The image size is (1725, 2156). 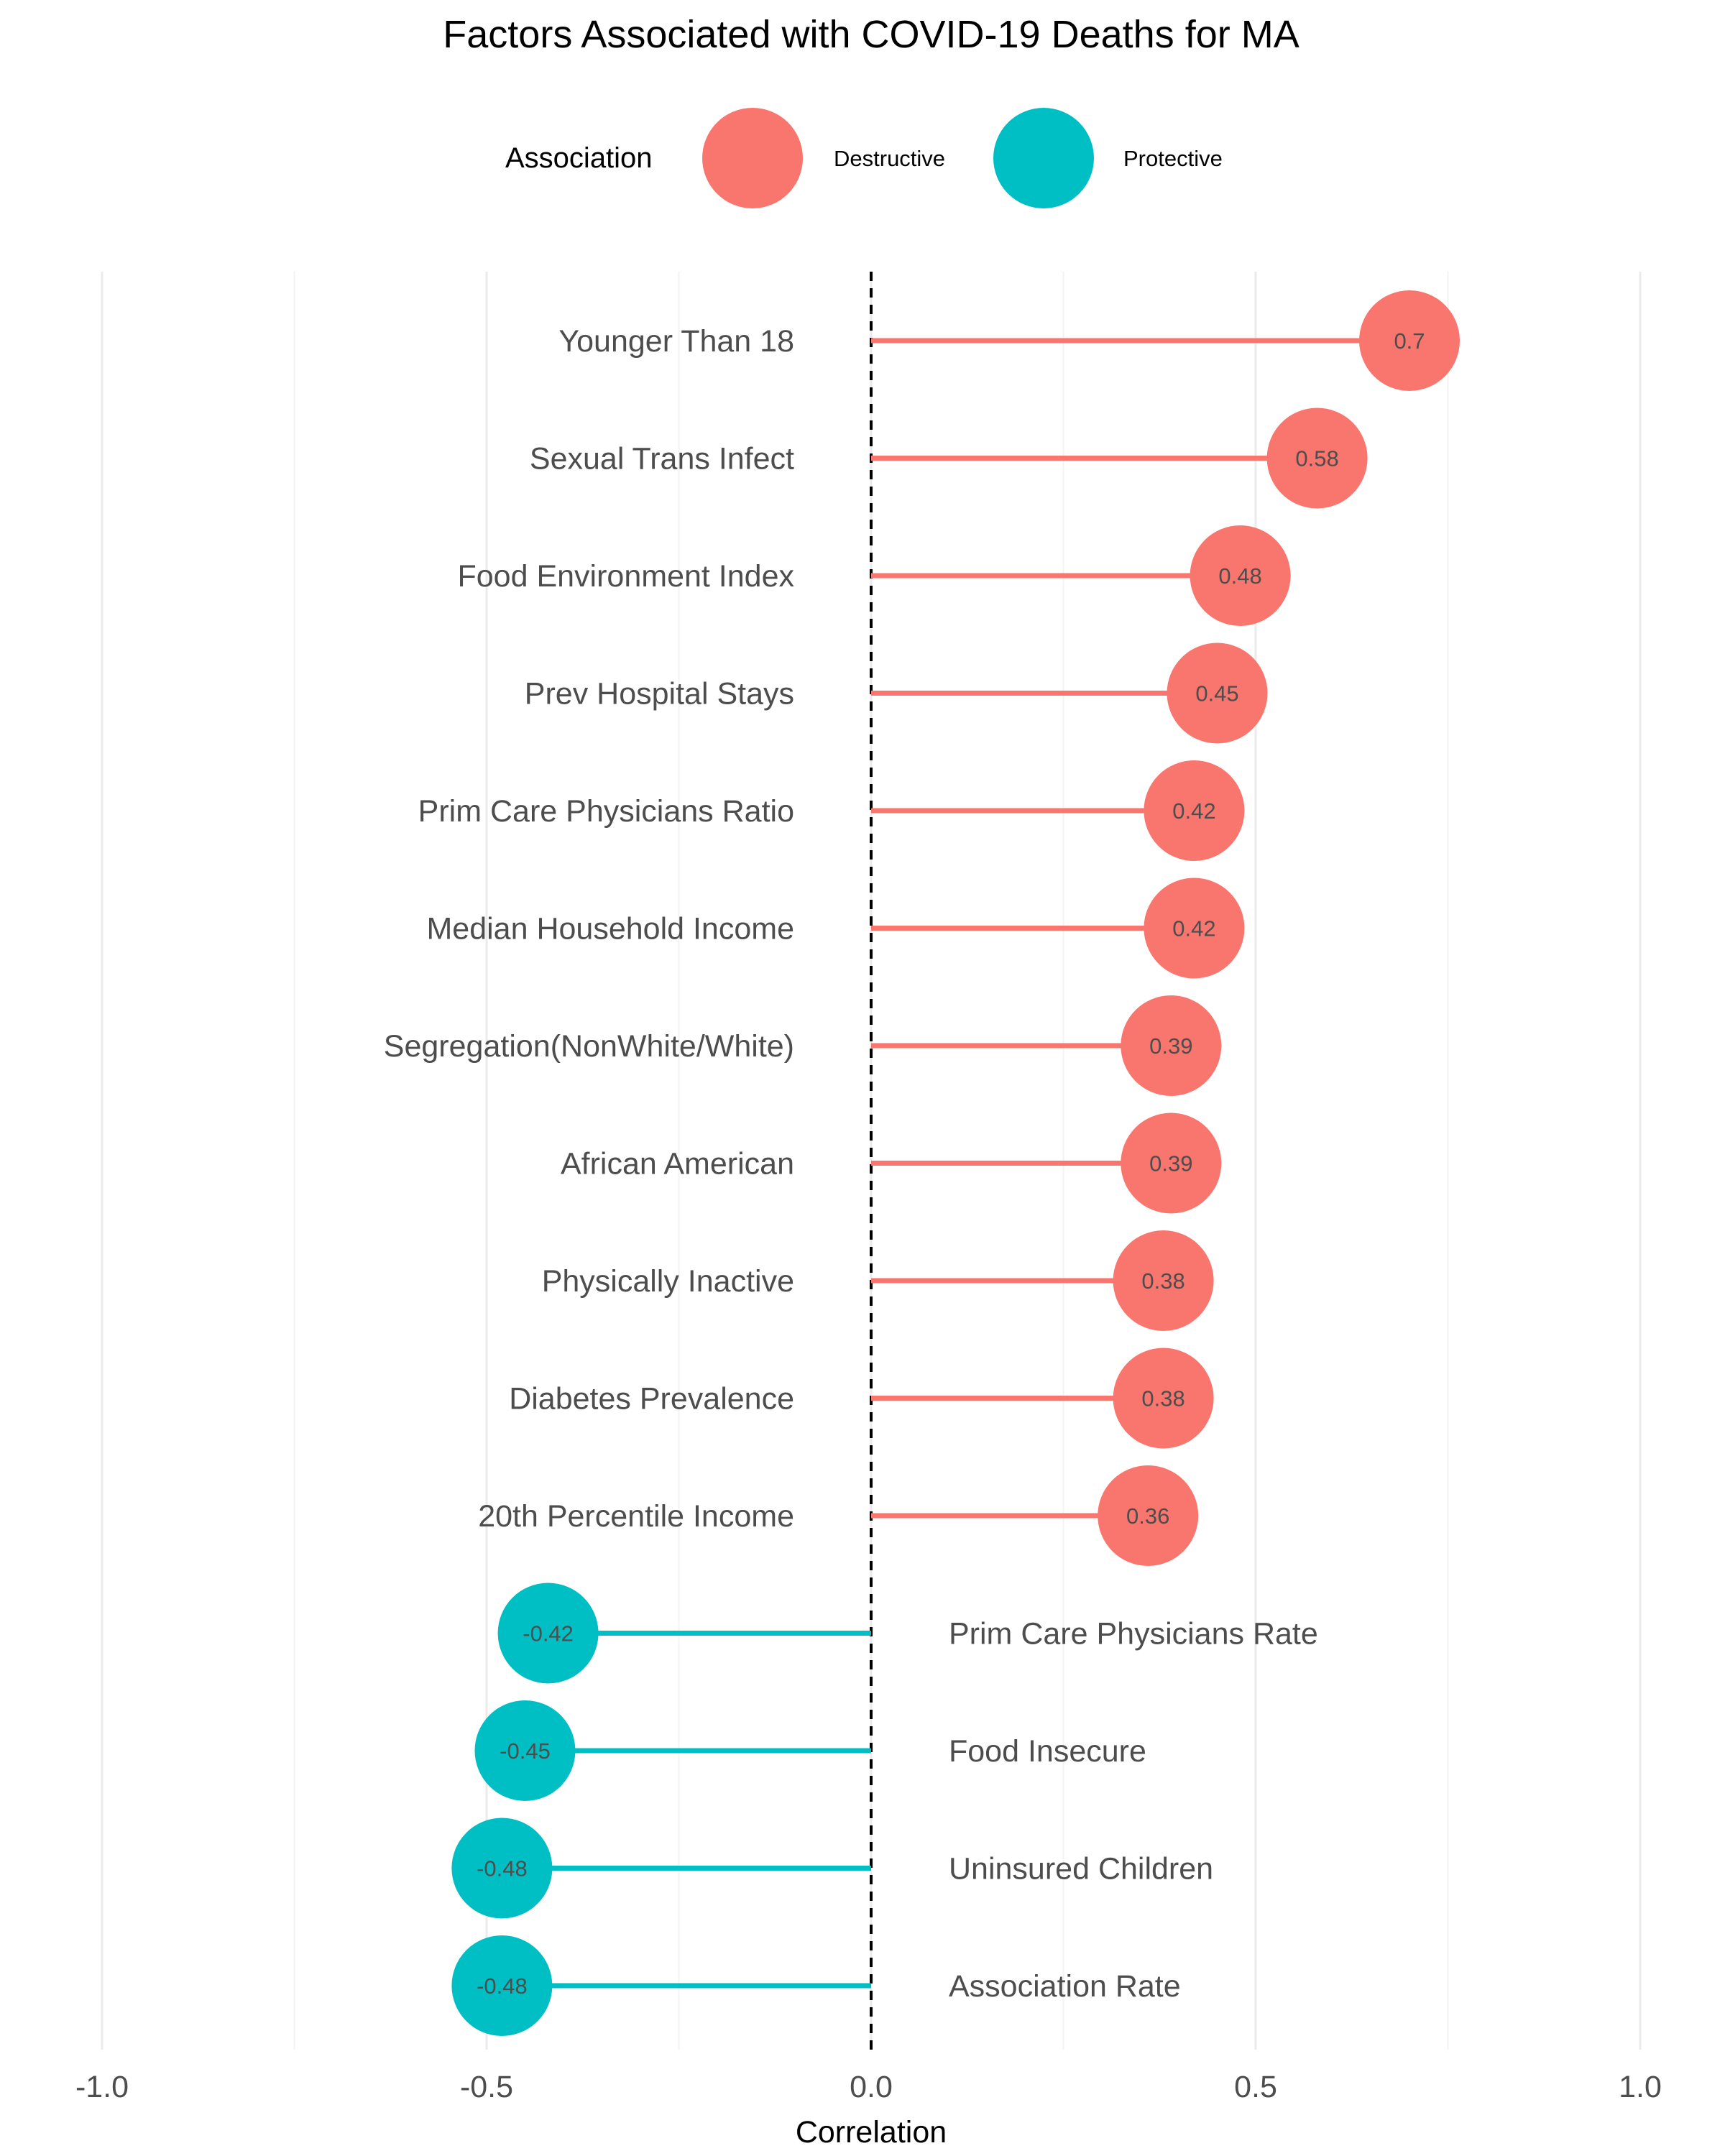 What do you see at coordinates (1081, 1869) in the screenshot?
I see `category-label: Uninsured Children` at bounding box center [1081, 1869].